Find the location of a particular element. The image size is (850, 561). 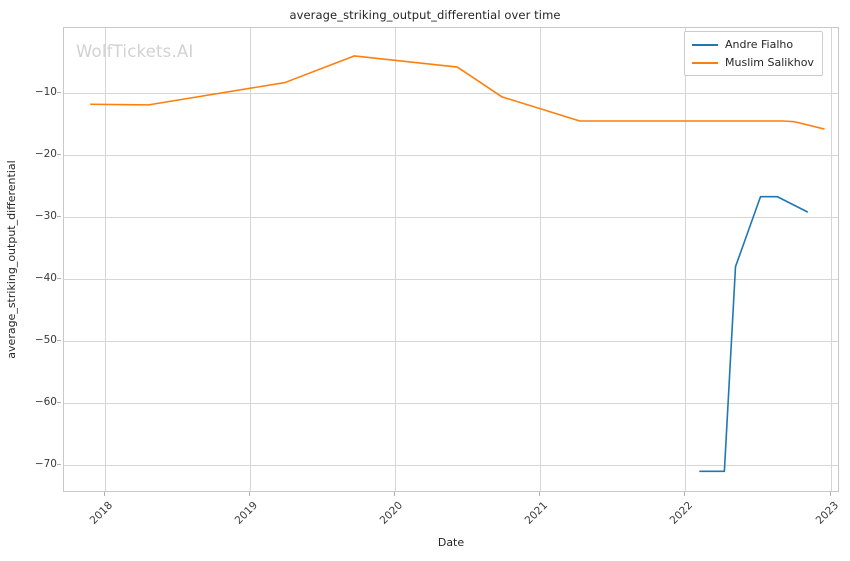

legend-entry-0: Andre Fialho is located at coordinates (753, 44).